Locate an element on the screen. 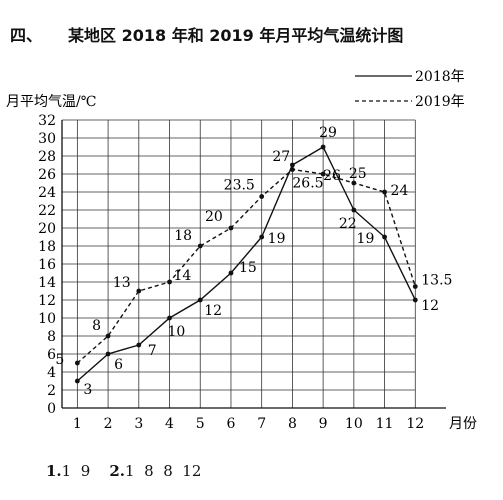 The height and width of the screenshot is (500, 503). x-tick-label: 12 is located at coordinates (415, 424).